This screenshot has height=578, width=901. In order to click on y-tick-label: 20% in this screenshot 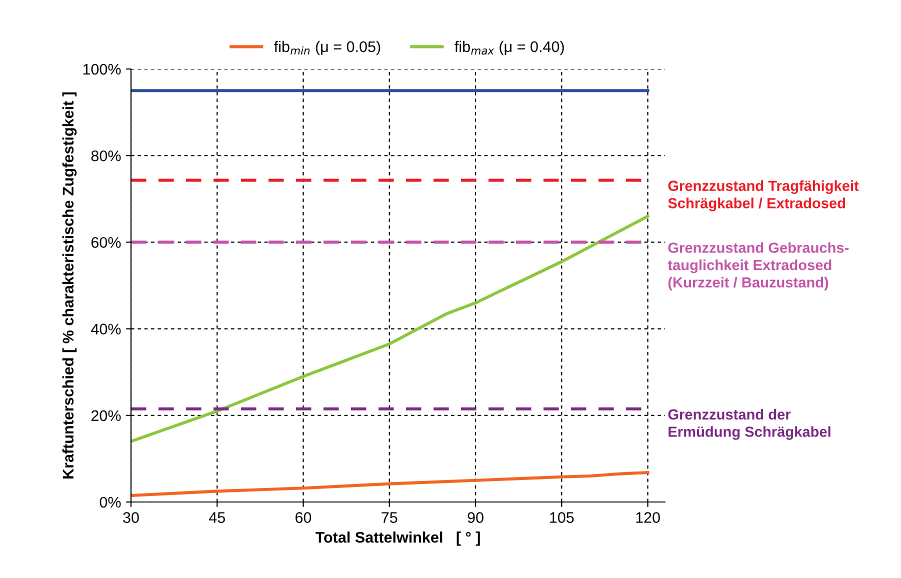, I will do `click(106, 416)`.